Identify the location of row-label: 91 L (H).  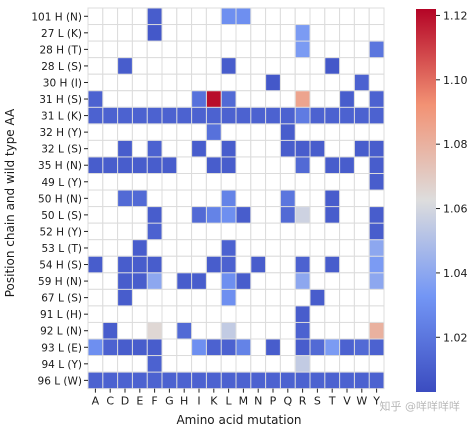
(61, 315).